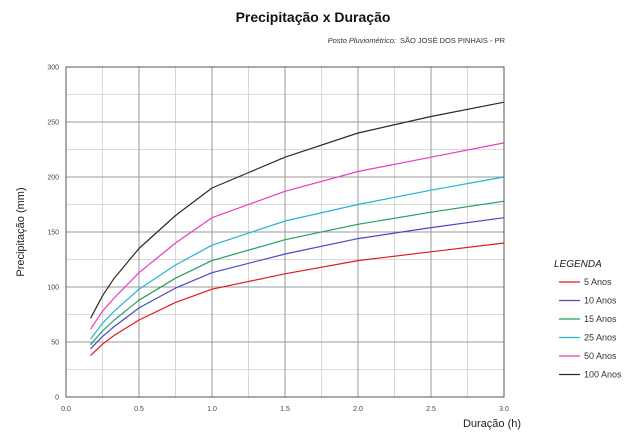  I want to click on y-axis-label: Precipitação (mm), so click(21, 231).